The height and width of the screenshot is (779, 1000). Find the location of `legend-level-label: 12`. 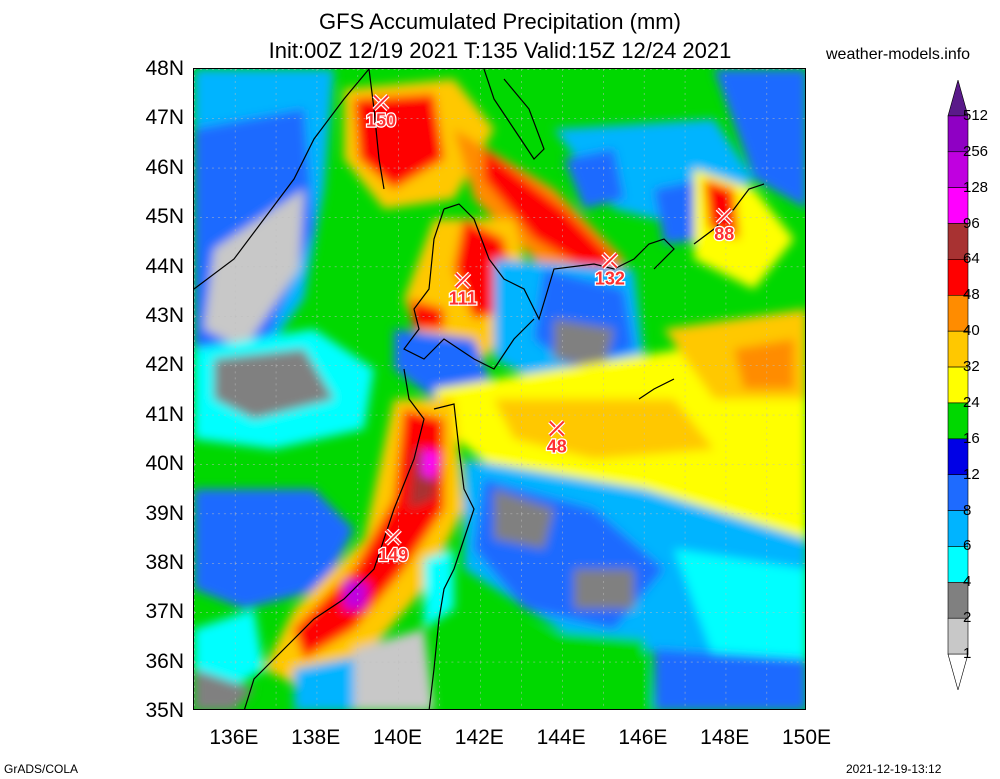

legend-level-label: 12 is located at coordinates (971, 474).